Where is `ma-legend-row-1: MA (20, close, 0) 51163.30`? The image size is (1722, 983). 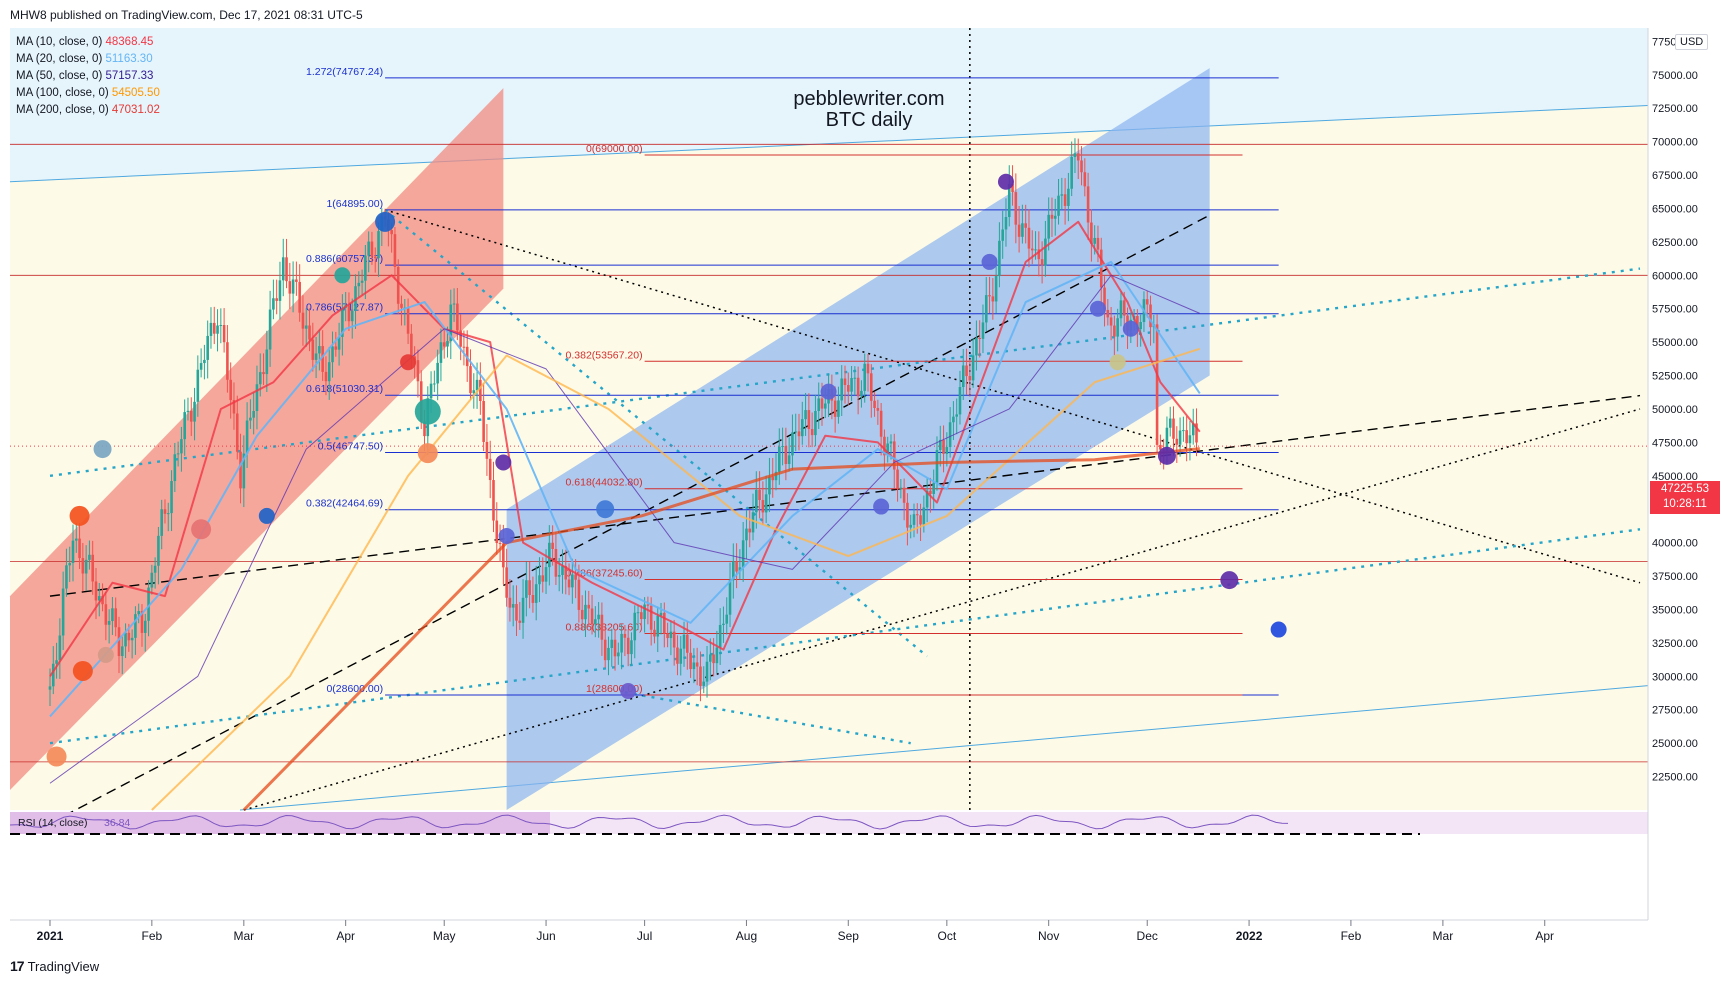 ma-legend-row-1: MA (20, close, 0) 51163.30 is located at coordinates (88, 59).